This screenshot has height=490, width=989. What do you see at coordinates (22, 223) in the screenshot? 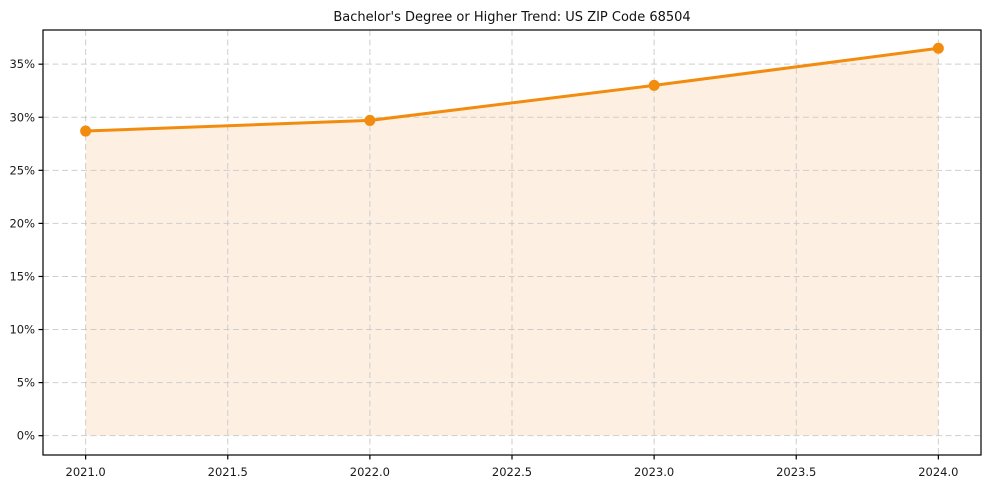
I see `y-tick-label-4: 20%` at bounding box center [22, 223].